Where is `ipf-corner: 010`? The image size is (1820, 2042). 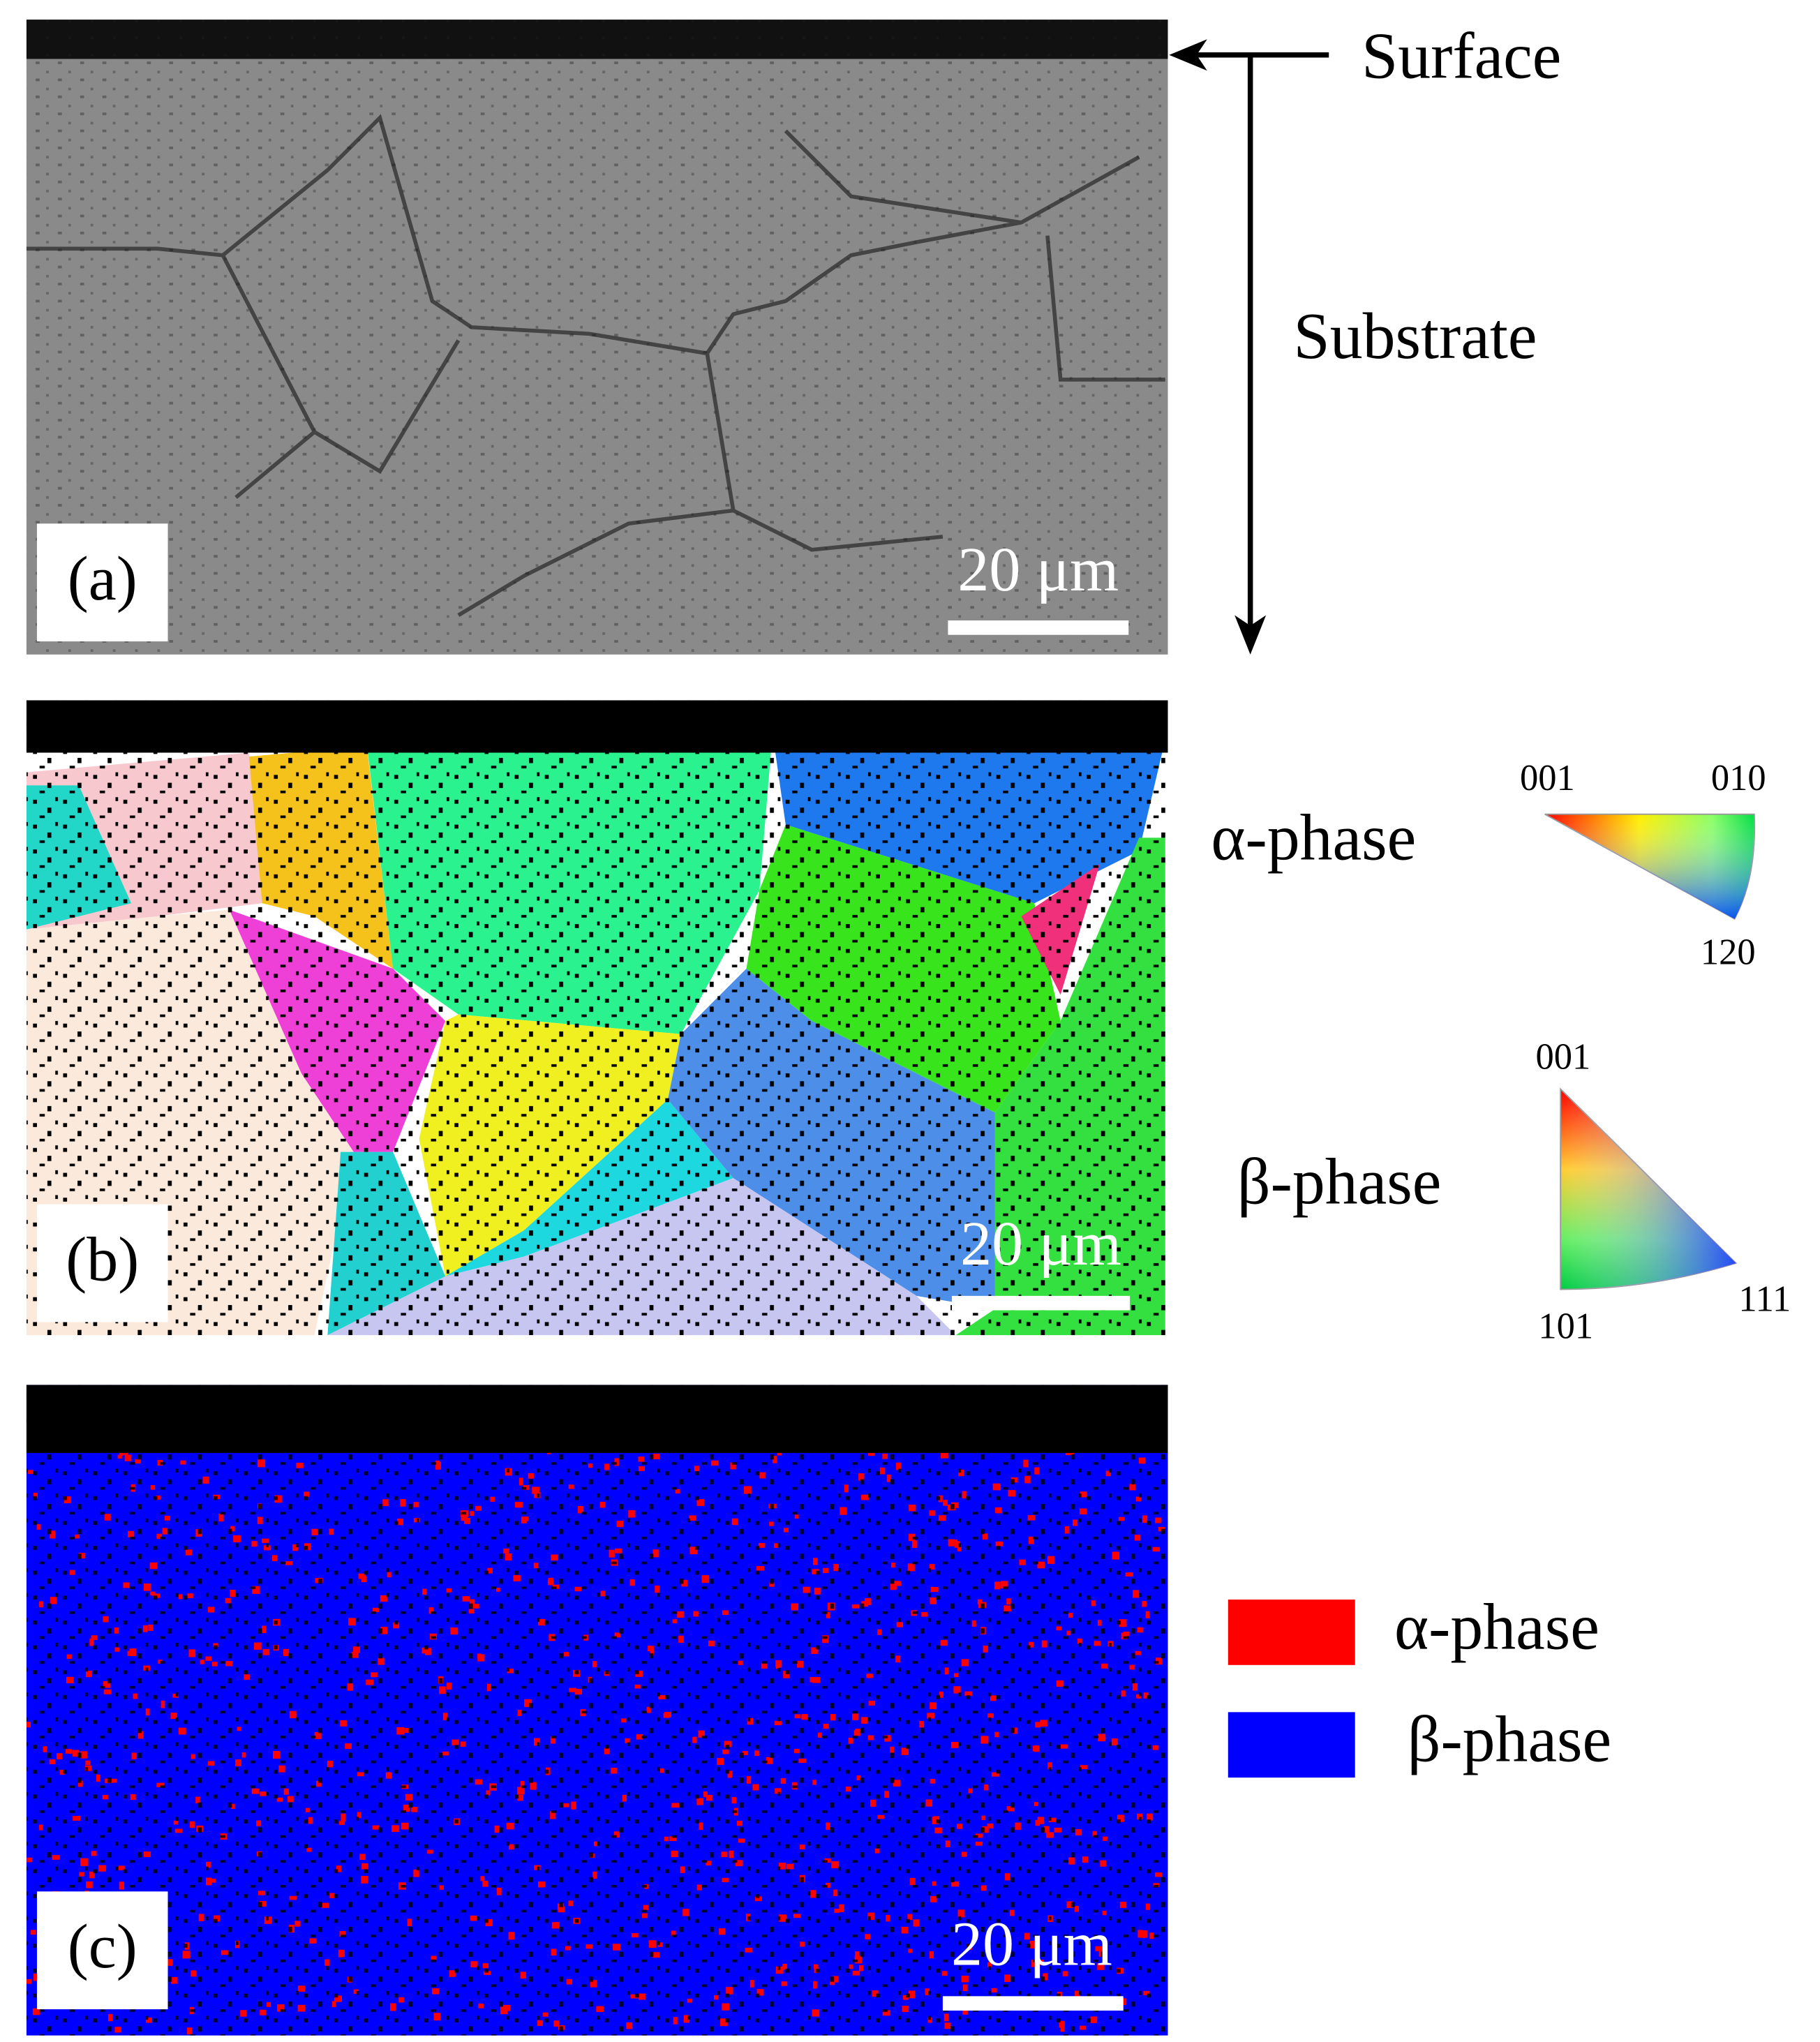
ipf-corner: 010 is located at coordinates (1738, 778).